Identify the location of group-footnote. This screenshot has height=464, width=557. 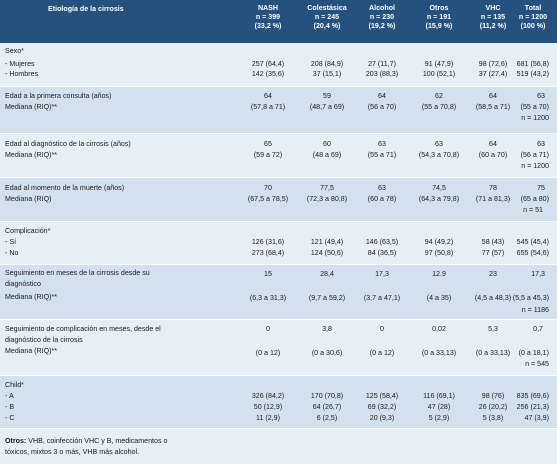
(278, 446).